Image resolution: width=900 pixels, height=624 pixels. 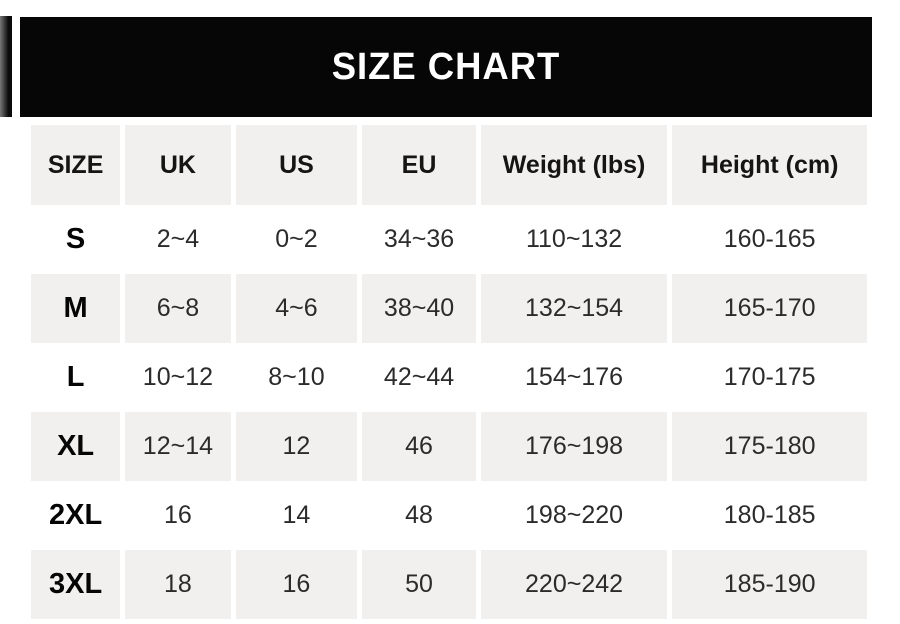 What do you see at coordinates (76, 446) in the screenshot?
I see `row-size-label: XL` at bounding box center [76, 446].